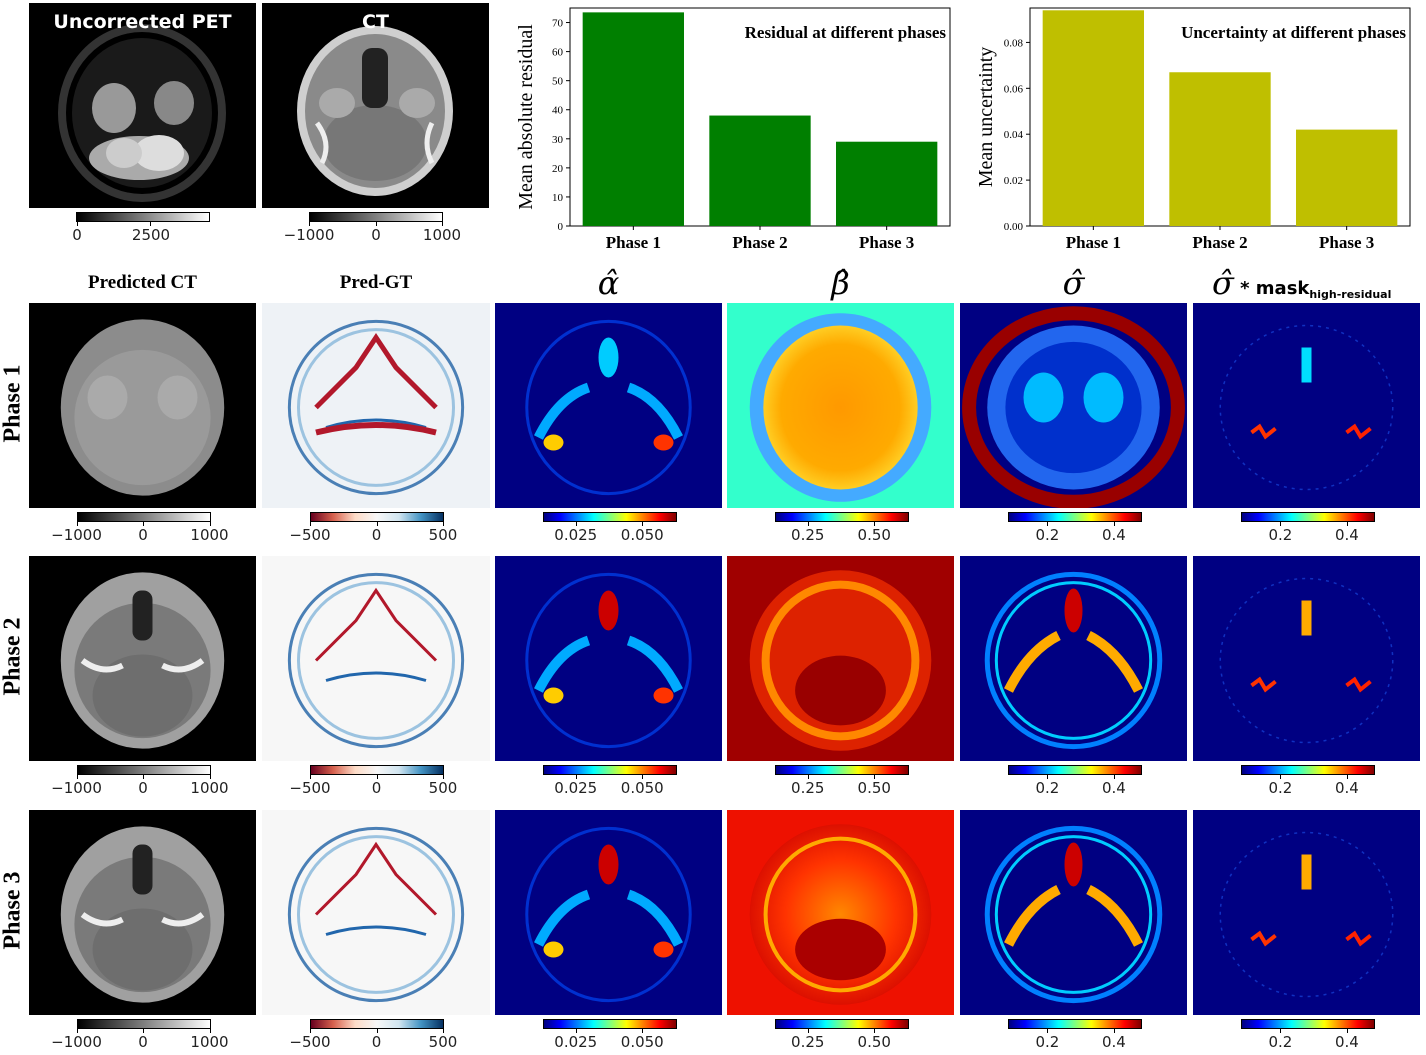 The width and height of the screenshot is (1426, 1055). Describe the element at coordinates (561, 227) in the screenshot. I see `y-tick-label: 0` at that location.